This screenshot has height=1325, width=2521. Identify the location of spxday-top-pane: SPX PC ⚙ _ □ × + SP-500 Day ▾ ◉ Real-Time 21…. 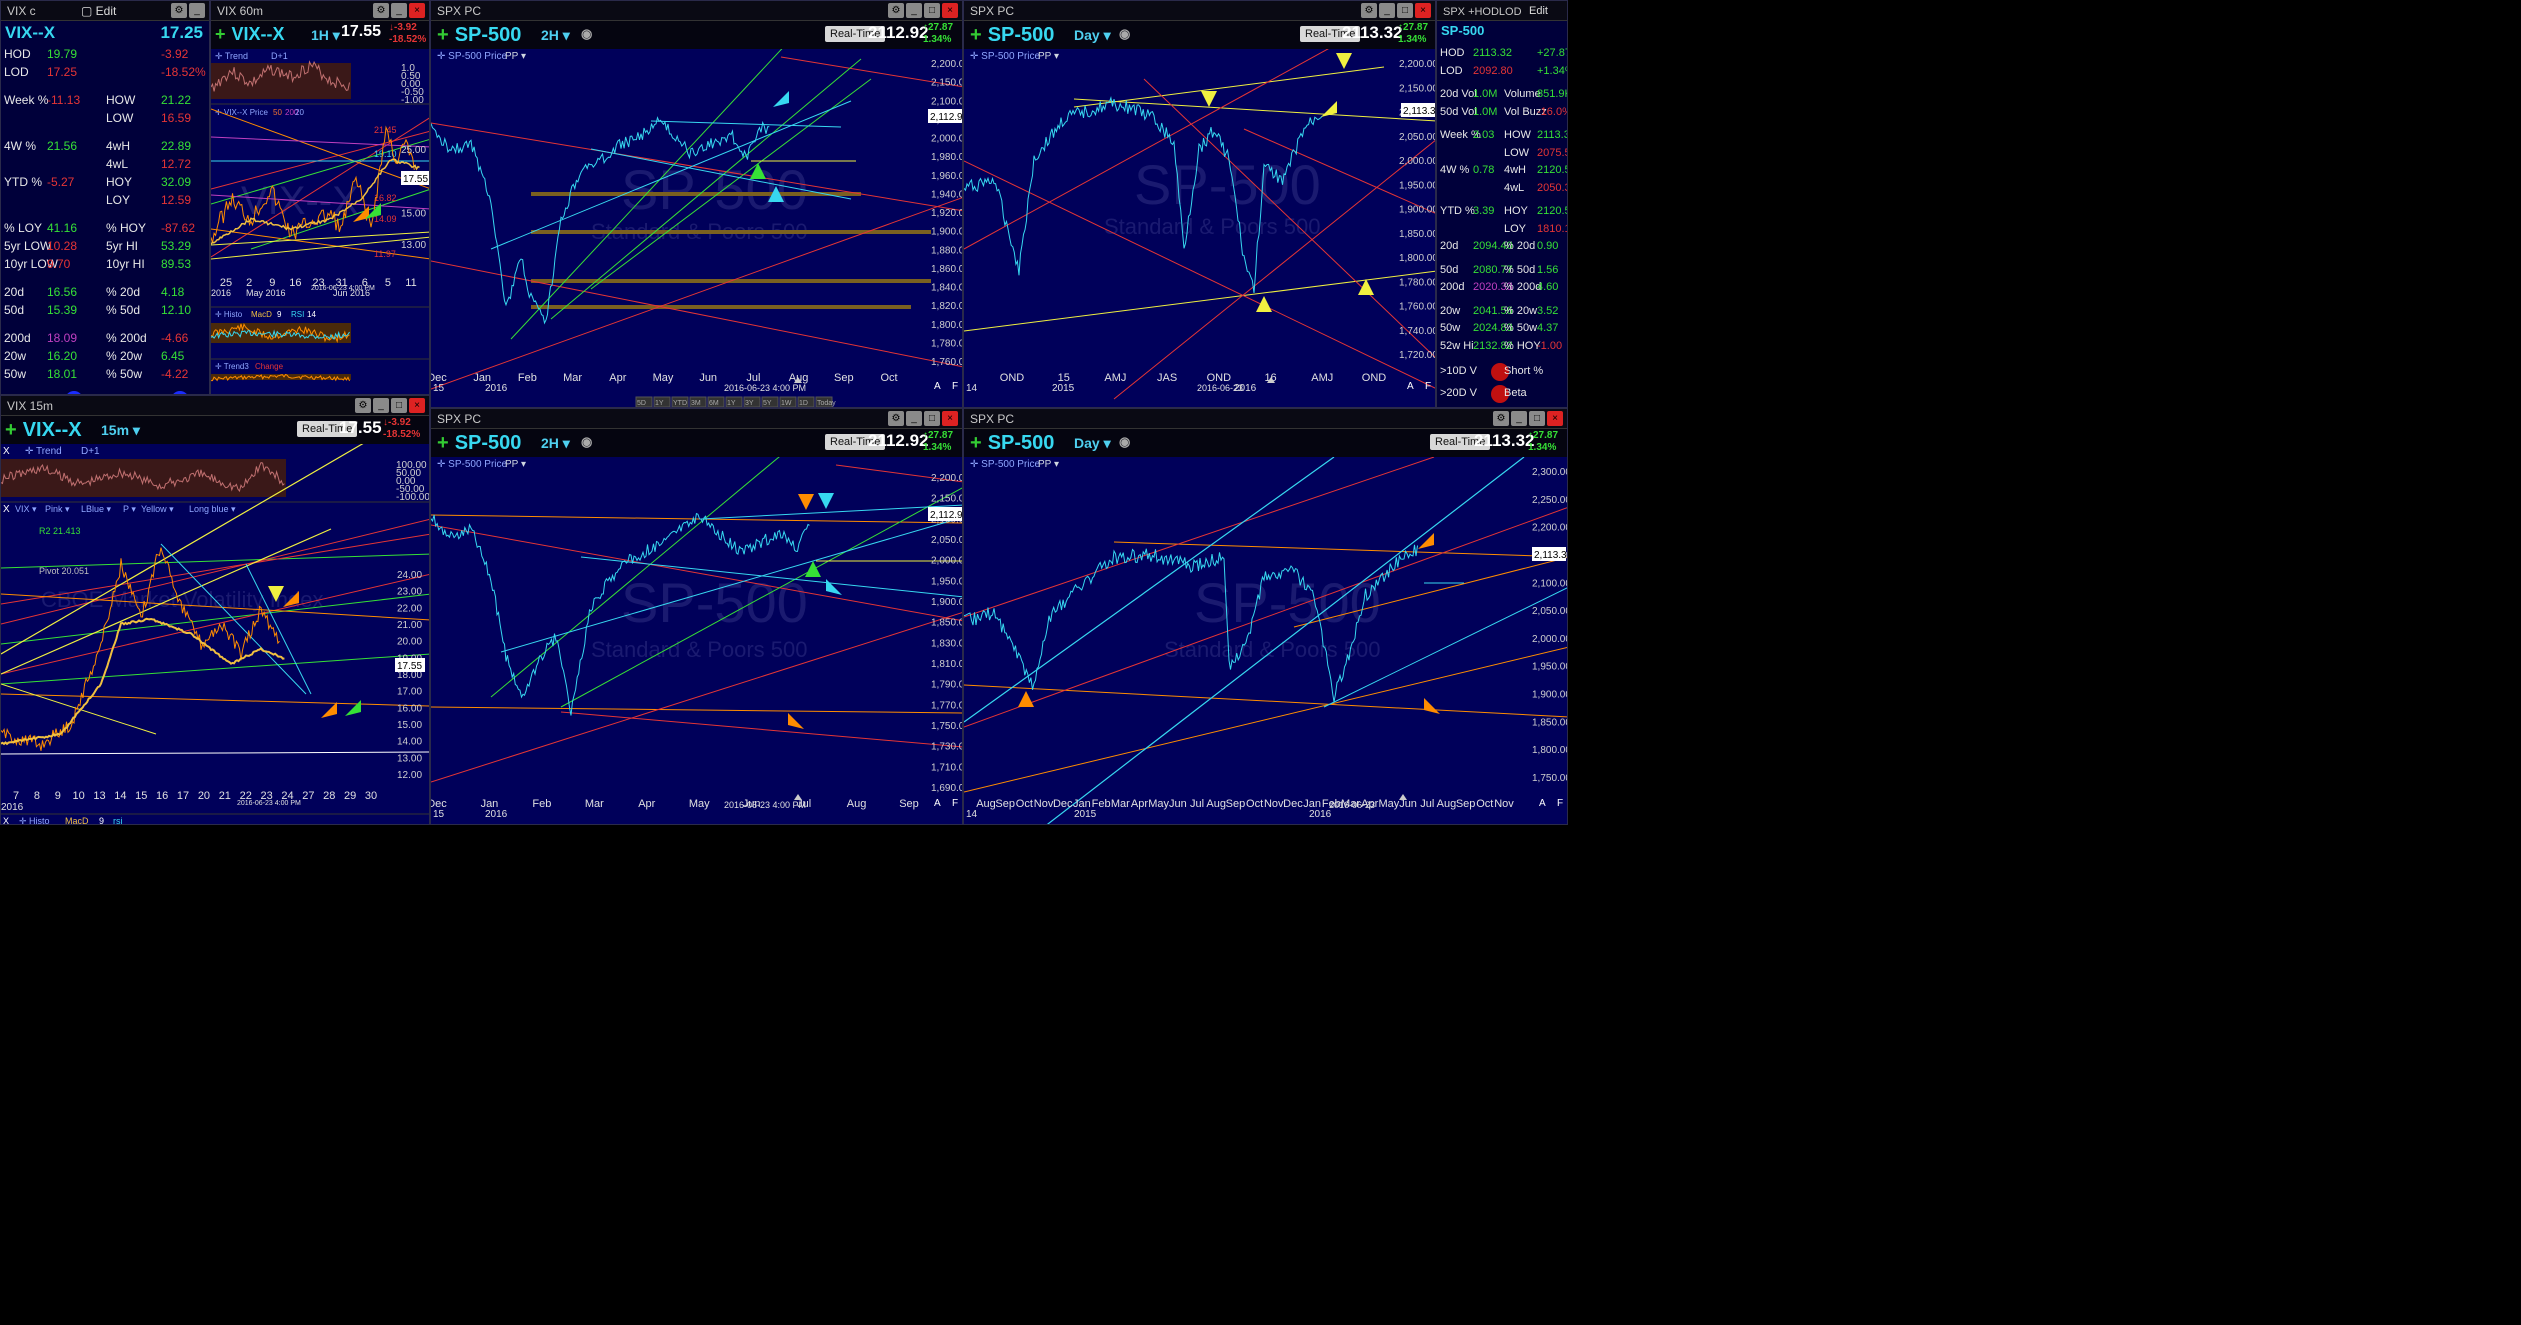
(1199, 204).